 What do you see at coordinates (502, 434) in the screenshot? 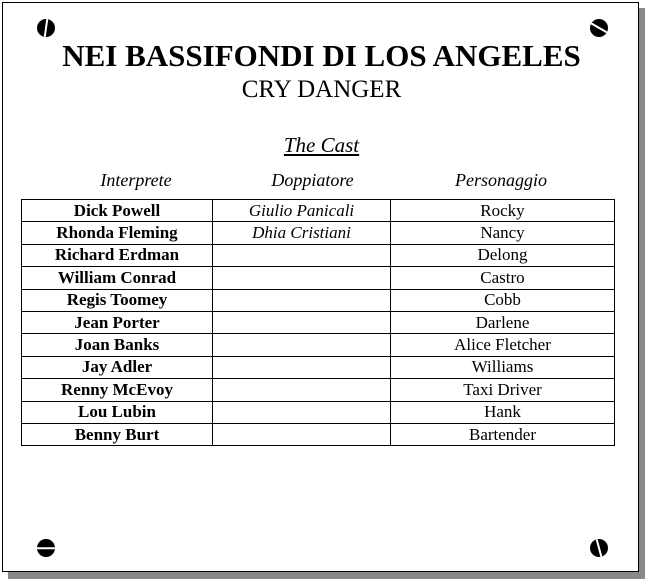
I see `character-cell: Bartender` at bounding box center [502, 434].